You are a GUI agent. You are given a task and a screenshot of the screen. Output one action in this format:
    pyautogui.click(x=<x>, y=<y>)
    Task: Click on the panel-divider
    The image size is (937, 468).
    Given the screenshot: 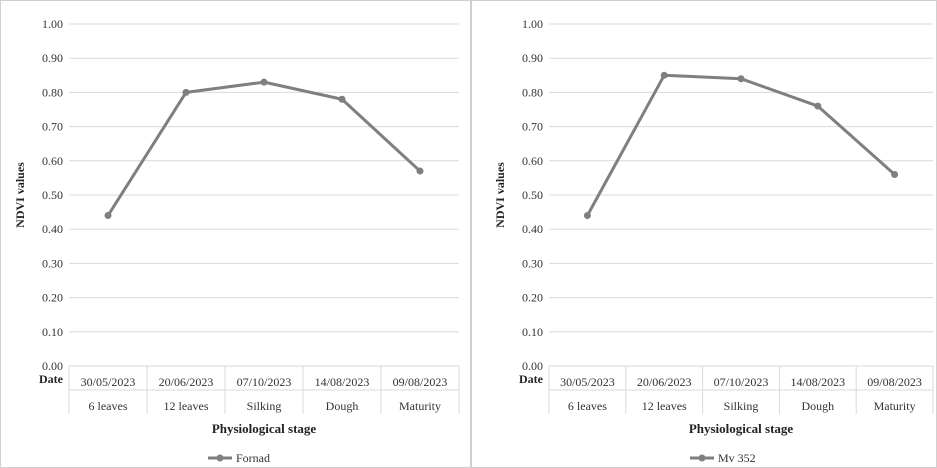 What is the action you would take?
    pyautogui.click(x=471, y=234)
    